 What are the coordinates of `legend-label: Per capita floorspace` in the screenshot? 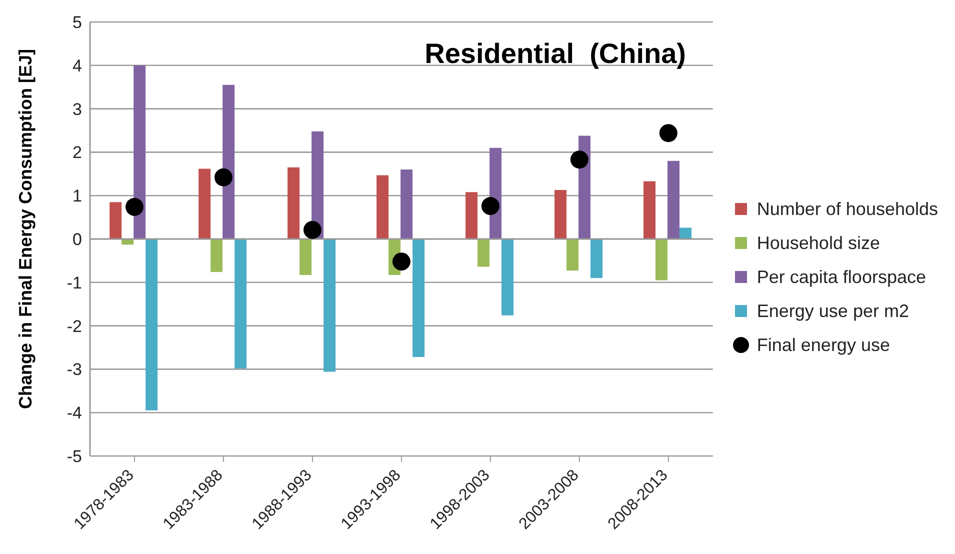 It's located at (841, 277).